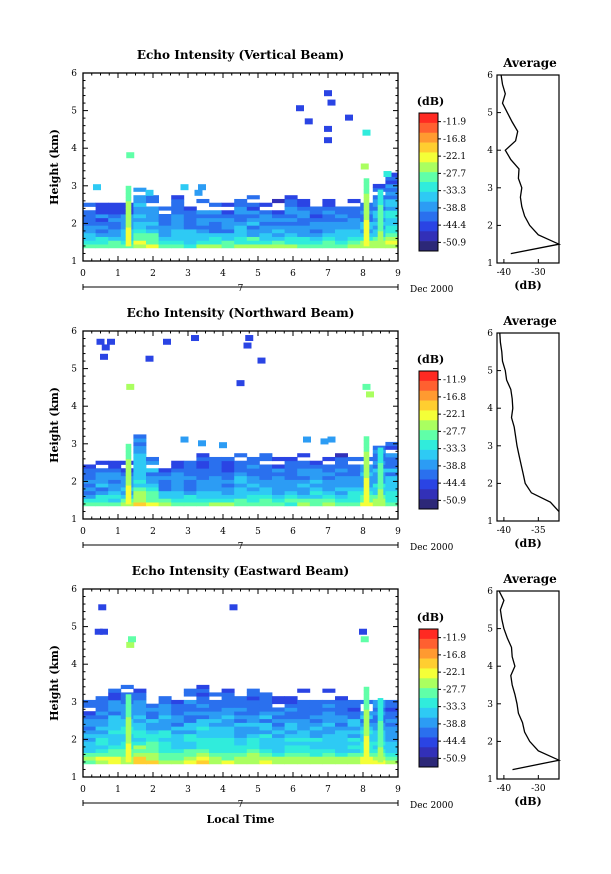 This screenshot has width=611, height=874. Describe the element at coordinates (432, 290) in the screenshot. I see `date-label: Dec 2000` at that location.